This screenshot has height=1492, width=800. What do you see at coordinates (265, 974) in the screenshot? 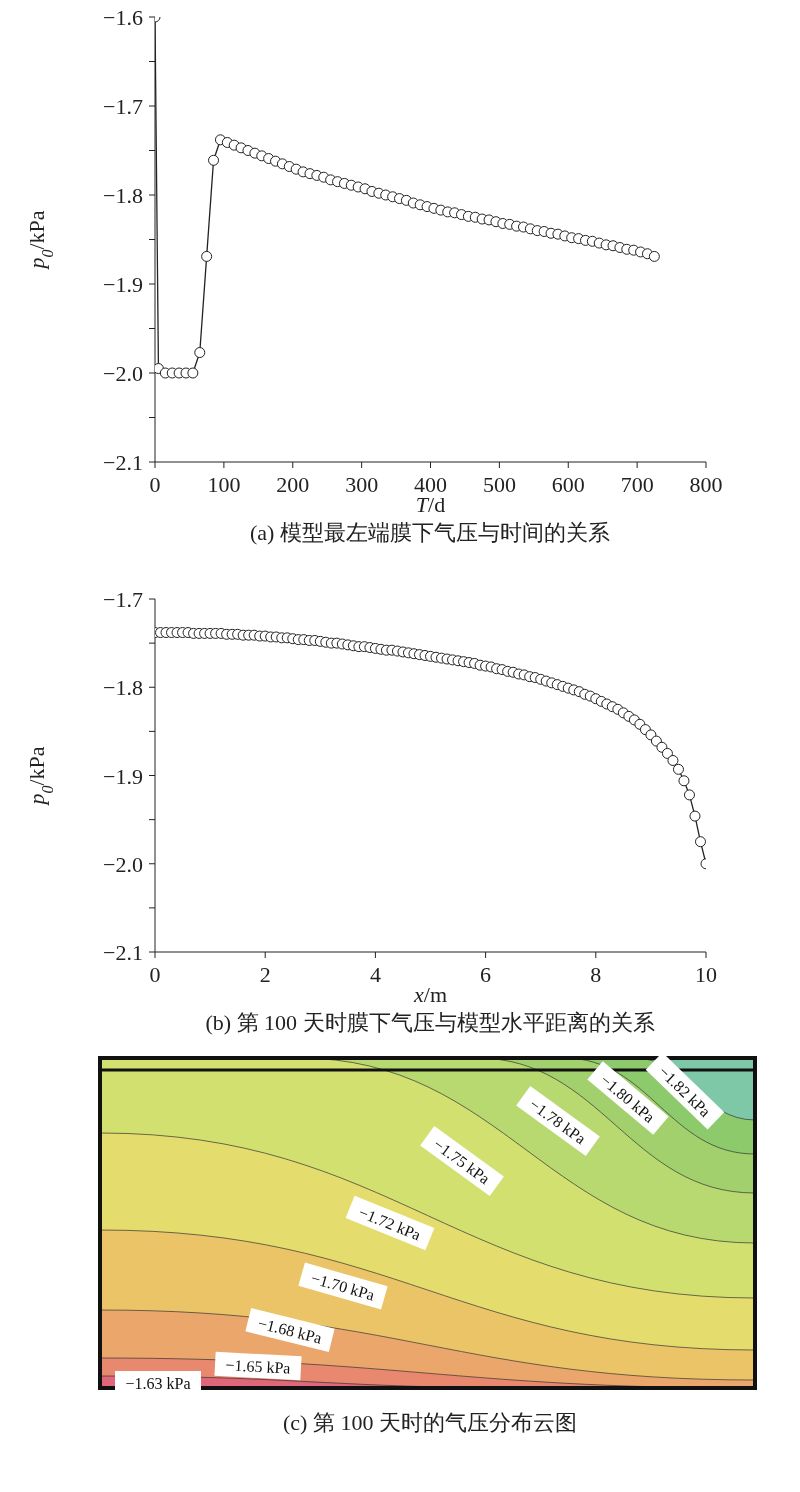
I see `x-tick-label: 2` at bounding box center [265, 974].